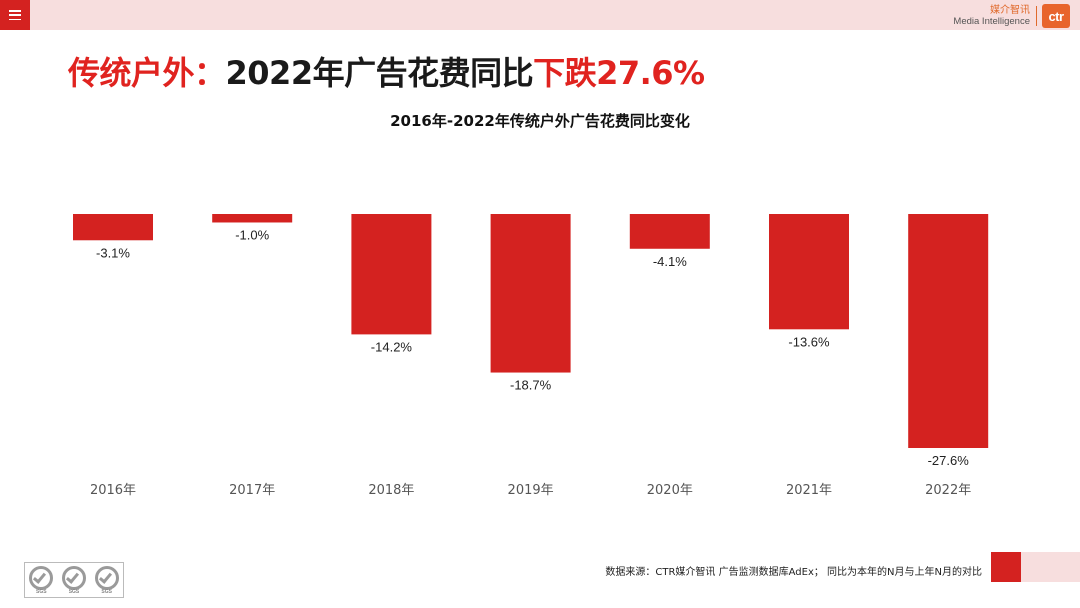  What do you see at coordinates (531, 490) in the screenshot?
I see `x-tick-label: 2019年` at bounding box center [531, 490].